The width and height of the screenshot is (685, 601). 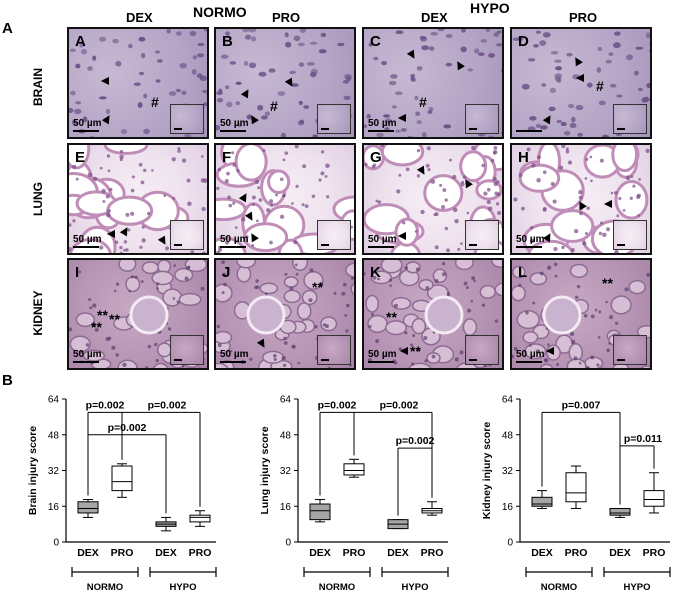 What do you see at coordinates (227, 41) in the screenshot?
I see `panel-letter: B` at bounding box center [227, 41].